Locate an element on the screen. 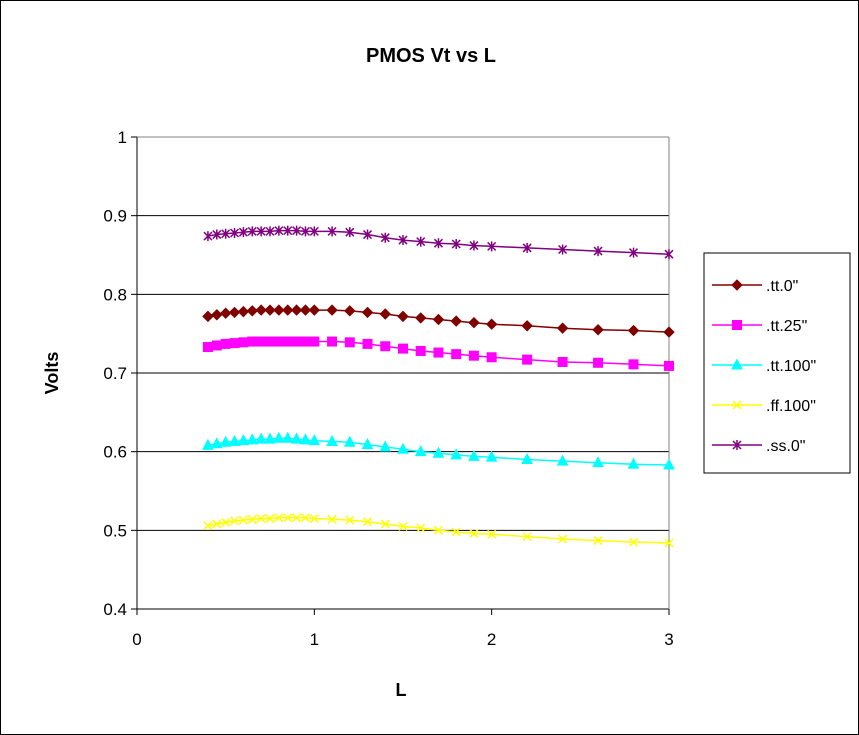 The width and height of the screenshot is (859, 735). y-tick-label: 0.9 is located at coordinates (115, 216).